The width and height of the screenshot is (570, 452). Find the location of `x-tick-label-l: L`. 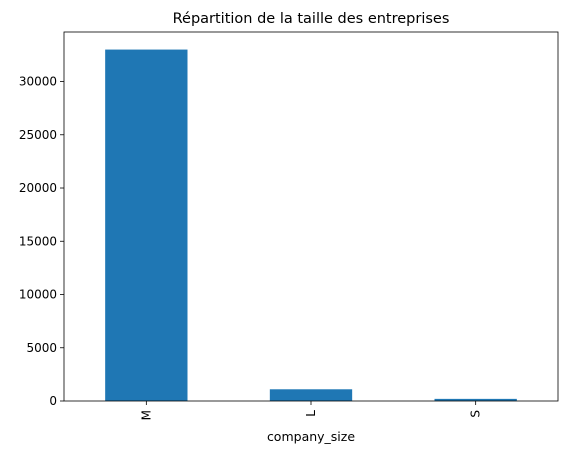

x-tick-label-l: L is located at coordinates (311, 413).